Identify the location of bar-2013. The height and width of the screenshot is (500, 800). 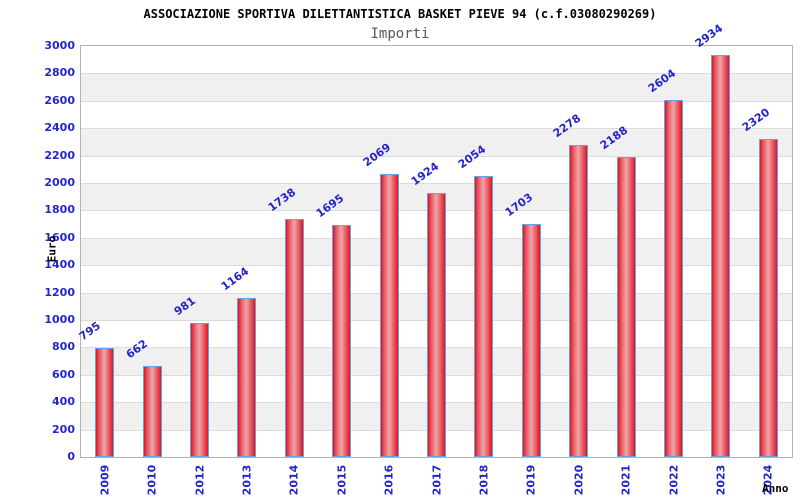
(247, 377).